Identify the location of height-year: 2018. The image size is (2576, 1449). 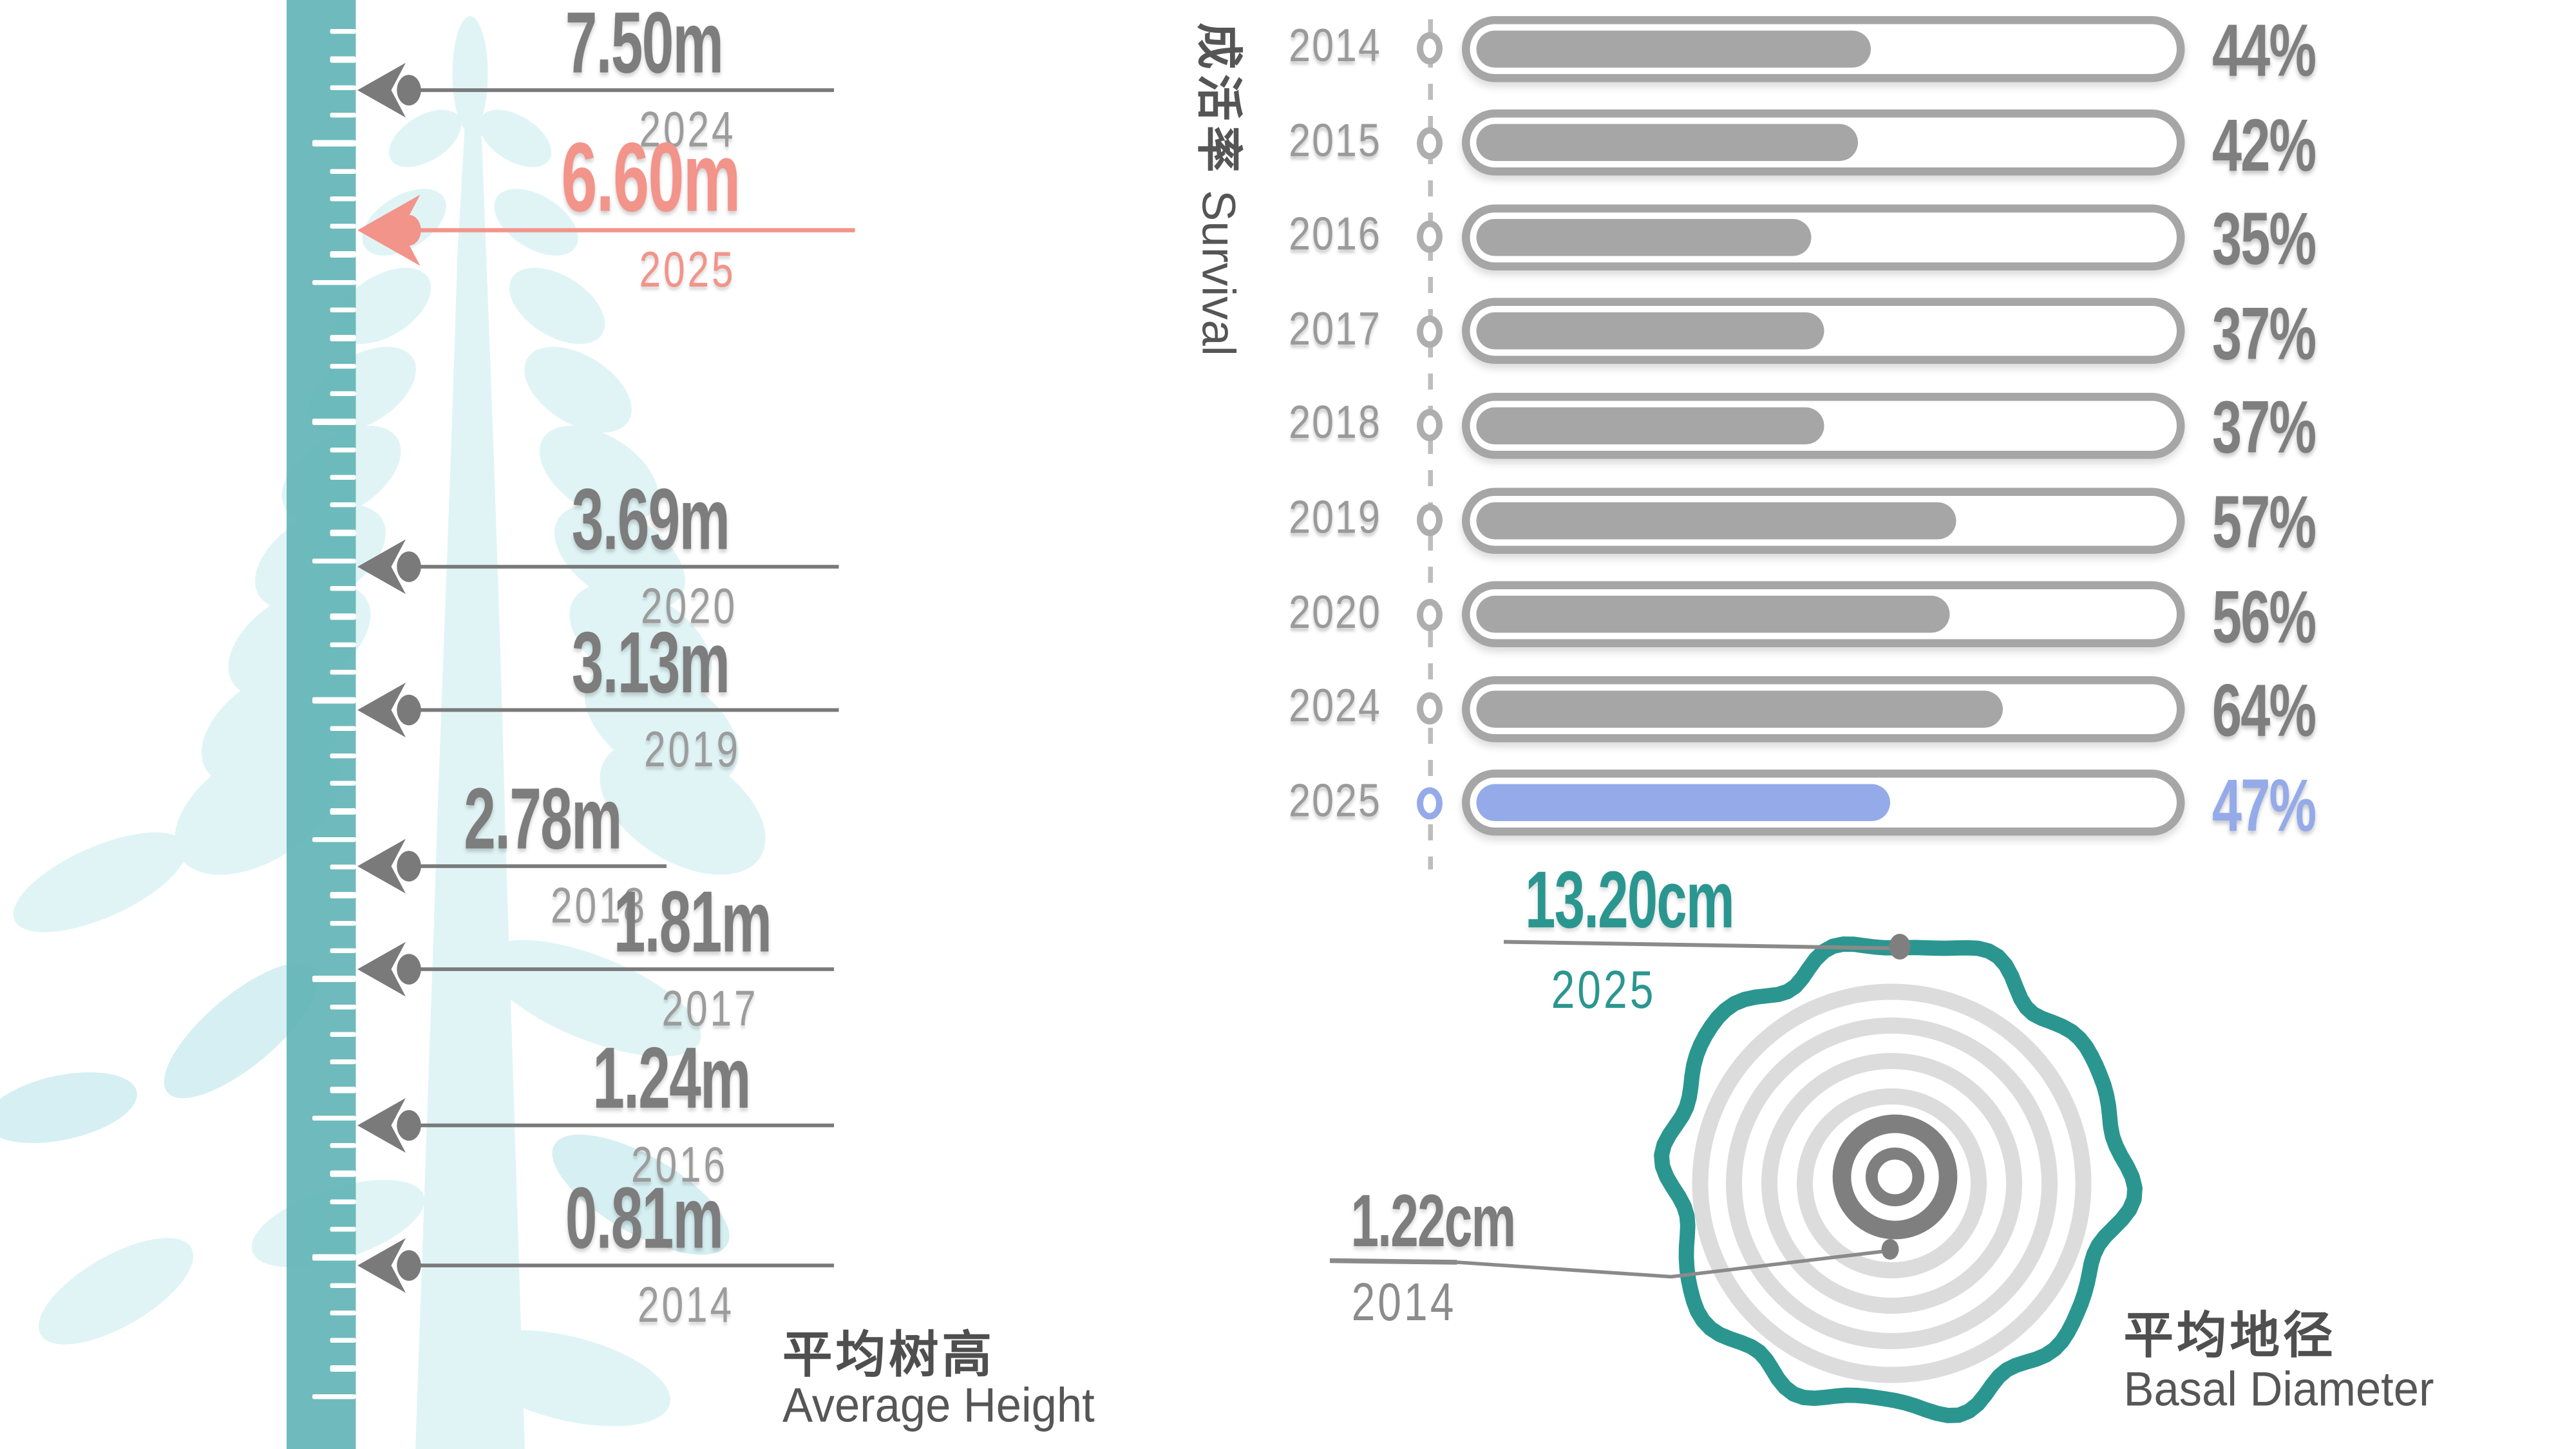
(599, 906).